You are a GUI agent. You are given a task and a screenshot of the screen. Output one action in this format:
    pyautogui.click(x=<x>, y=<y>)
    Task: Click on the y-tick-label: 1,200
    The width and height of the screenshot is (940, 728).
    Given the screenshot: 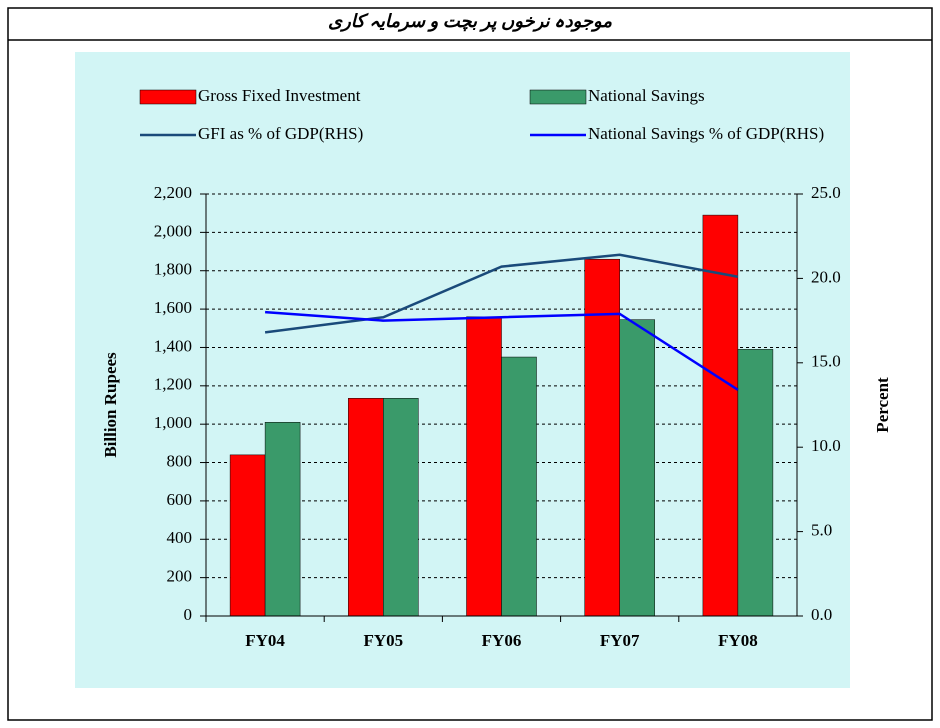 What is the action you would take?
    pyautogui.click(x=173, y=384)
    